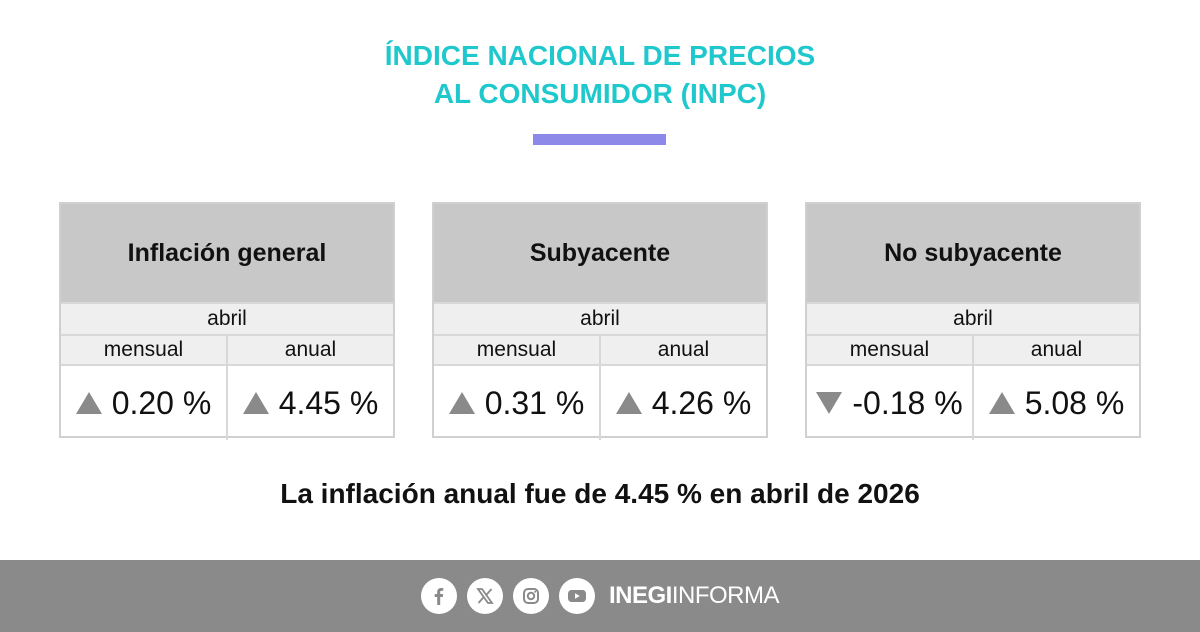 Image resolution: width=1200 pixels, height=632 pixels. I want to click on monthly-value-cell: -0.18 %, so click(890, 403).